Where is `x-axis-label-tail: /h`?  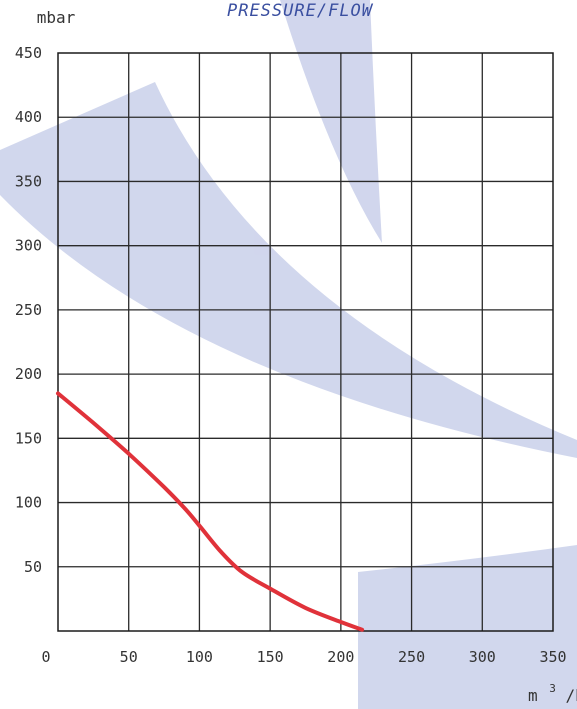 x-axis-label-tail: /h is located at coordinates (571, 695).